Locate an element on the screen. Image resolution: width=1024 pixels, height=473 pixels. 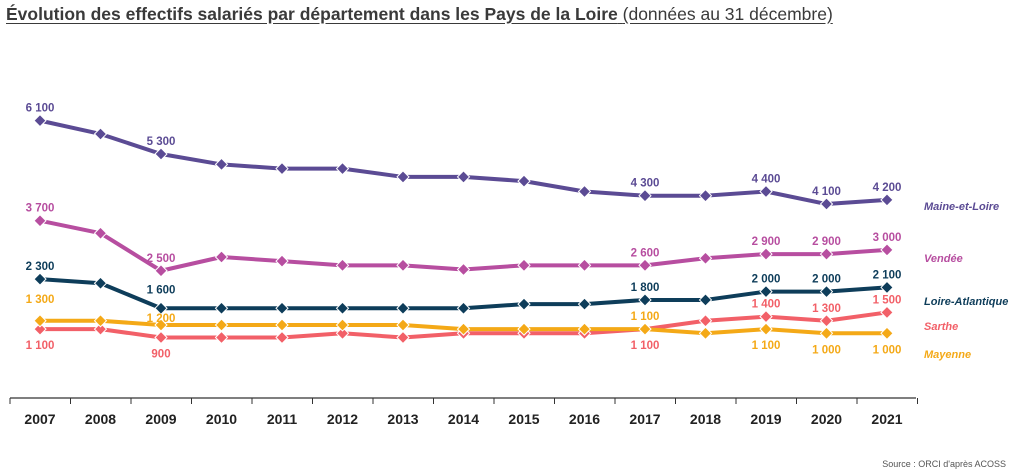
data-label-maine-et-loire: 4 100 is located at coordinates (826, 192).